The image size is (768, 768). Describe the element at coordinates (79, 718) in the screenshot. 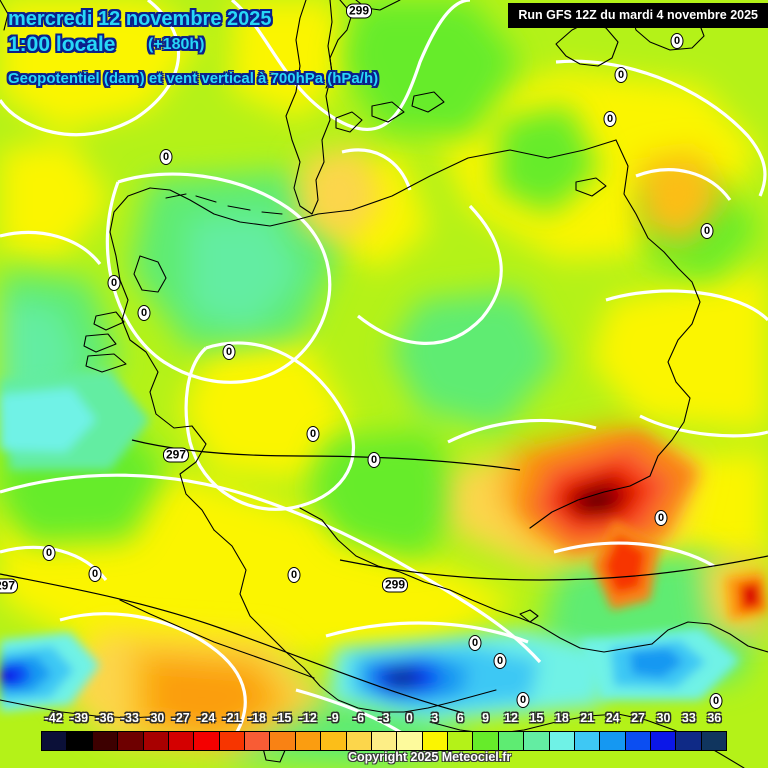

I see `legend-tick-label: -39` at that location.